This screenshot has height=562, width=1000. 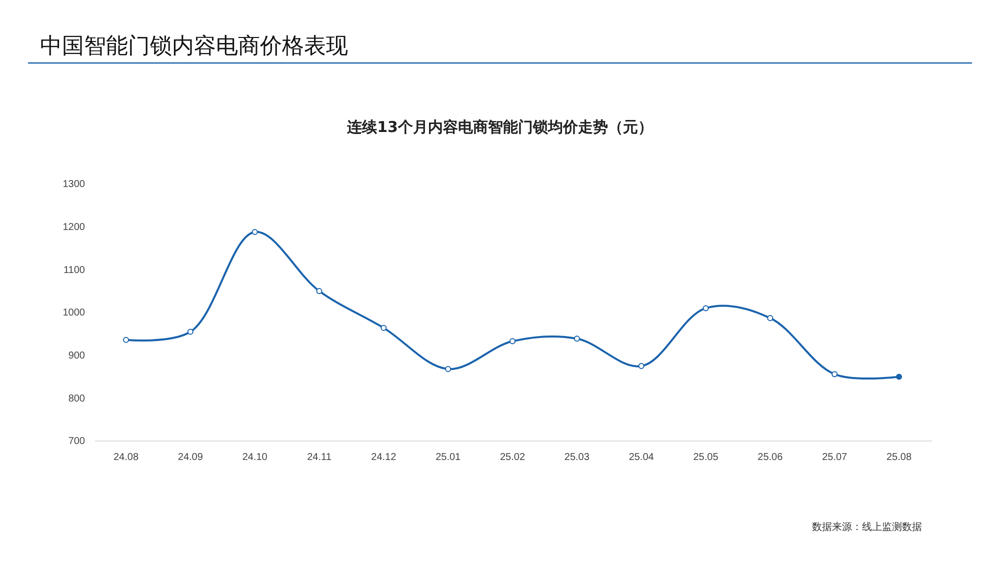 I want to click on x-tick-label: 24.11, so click(x=319, y=458).